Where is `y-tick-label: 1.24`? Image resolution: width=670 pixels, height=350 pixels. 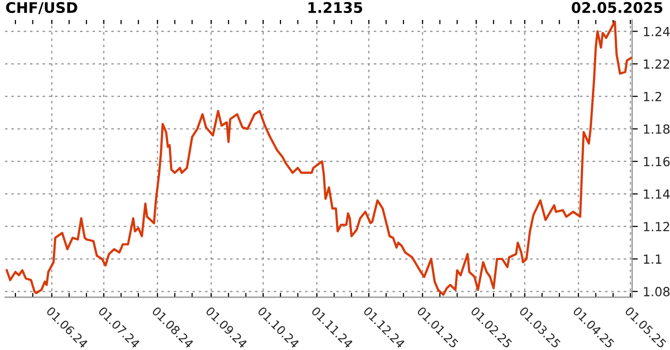 y-tick-label: 1.24 is located at coordinates (657, 31).